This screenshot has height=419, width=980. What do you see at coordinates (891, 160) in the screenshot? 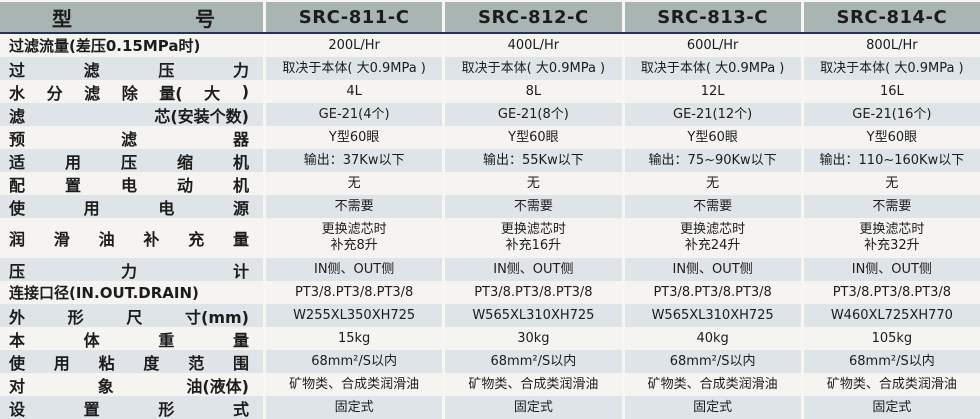
I see `spec-value: 输出：110~160Kw以下` at bounding box center [891, 160].